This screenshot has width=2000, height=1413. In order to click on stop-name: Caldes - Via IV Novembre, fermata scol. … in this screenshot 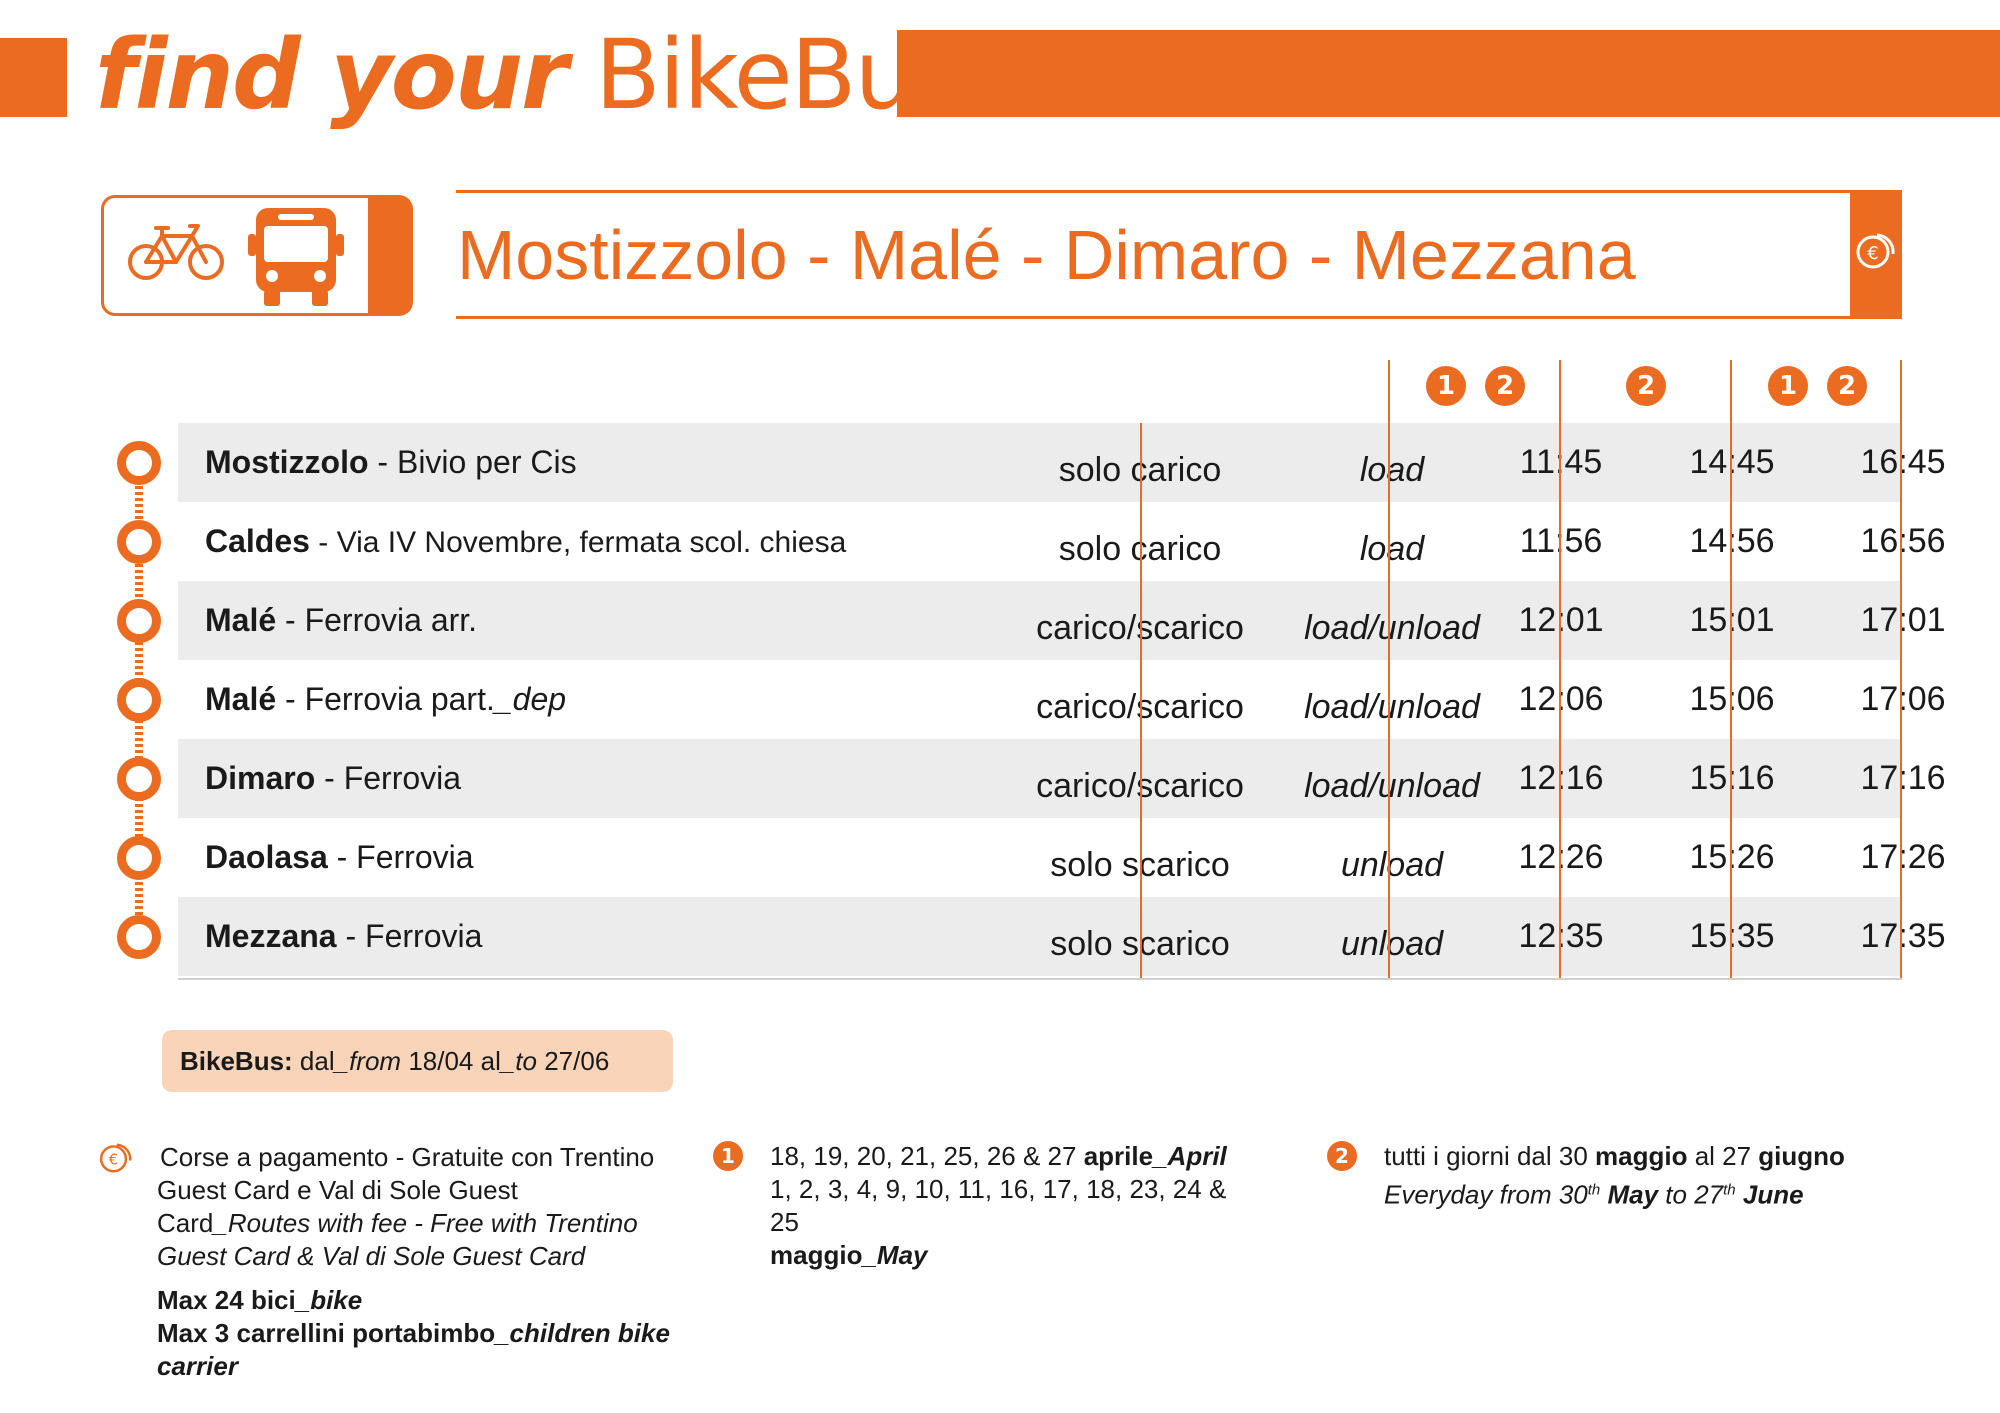, I will do `click(526, 541)`.